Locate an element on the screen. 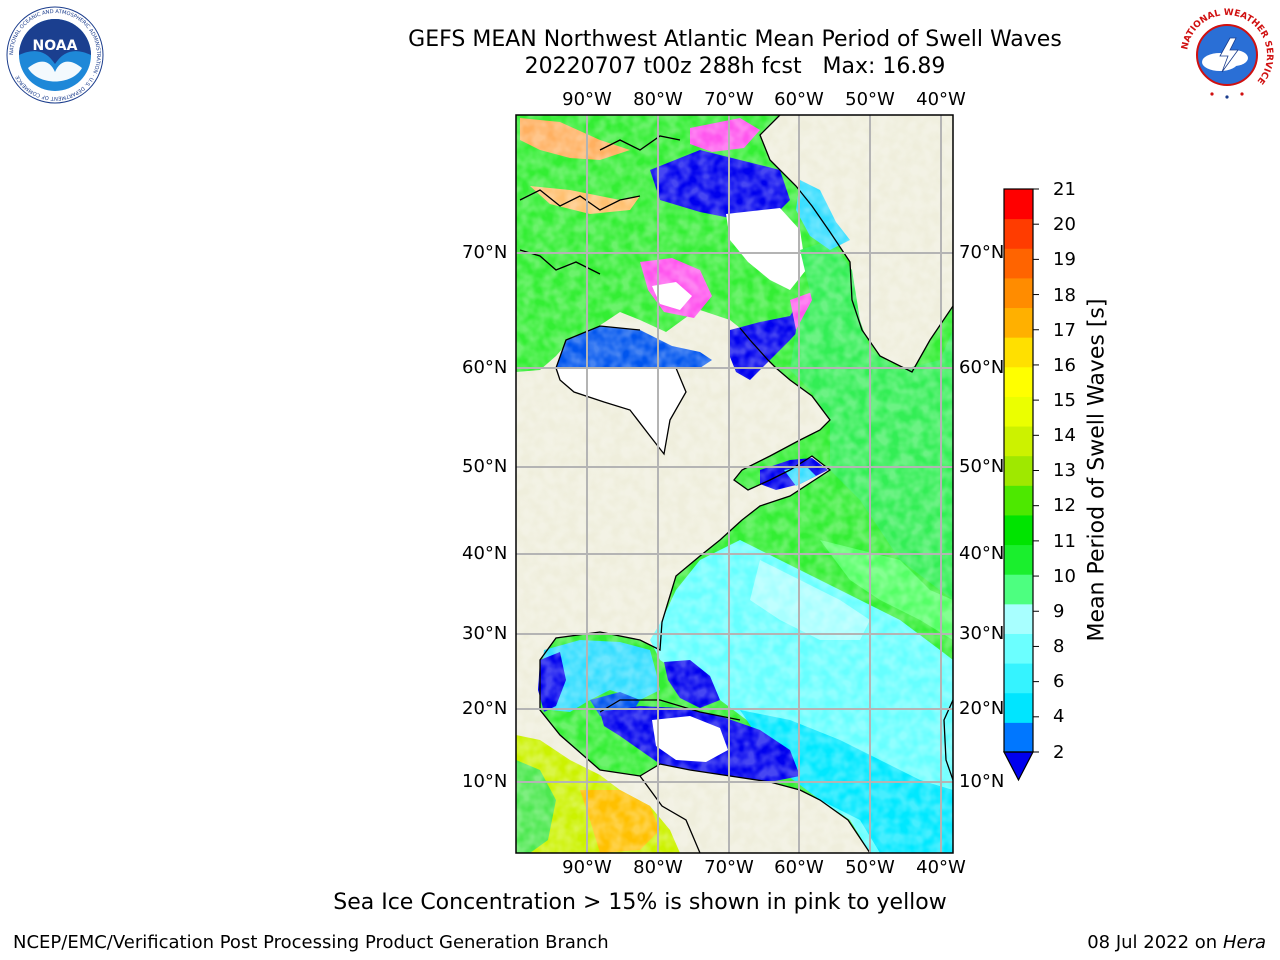 Image resolution: width=1280 pixels, height=960 pixels. lon-label-top-50w: 50°W is located at coordinates (870, 99).